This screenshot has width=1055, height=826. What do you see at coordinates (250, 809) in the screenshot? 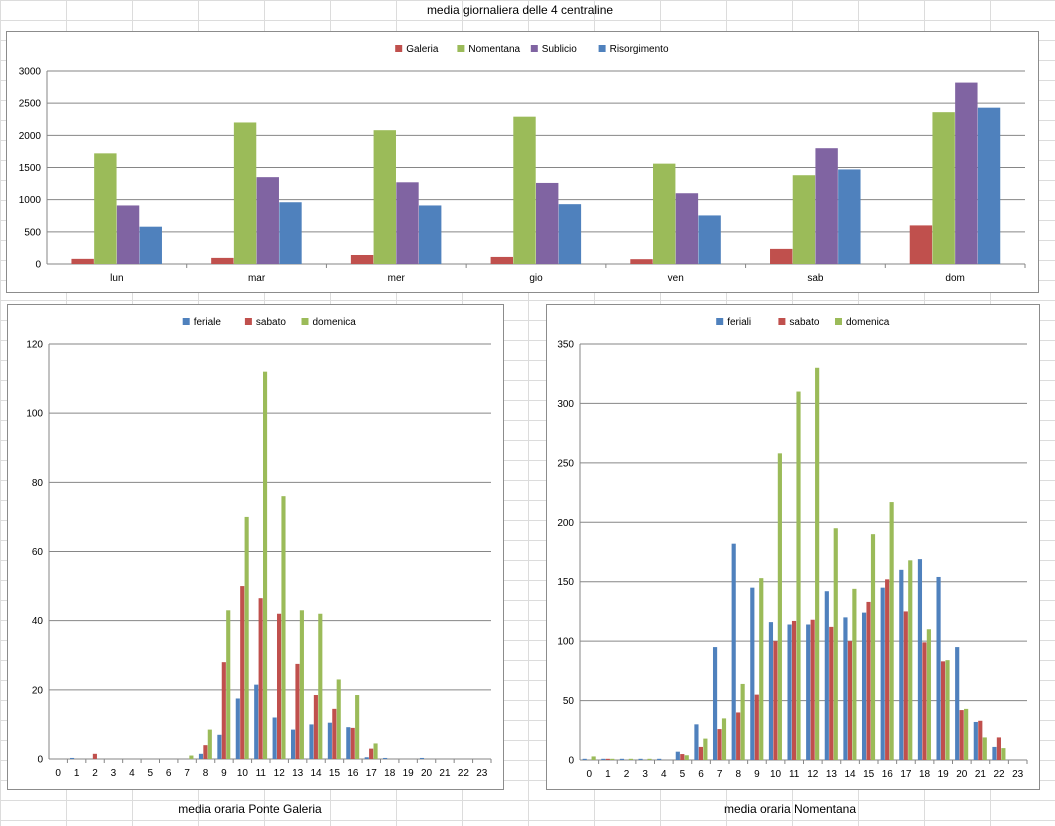
I see `caption-ponte-galeria: media oraria Ponte Galeria` at bounding box center [250, 809].